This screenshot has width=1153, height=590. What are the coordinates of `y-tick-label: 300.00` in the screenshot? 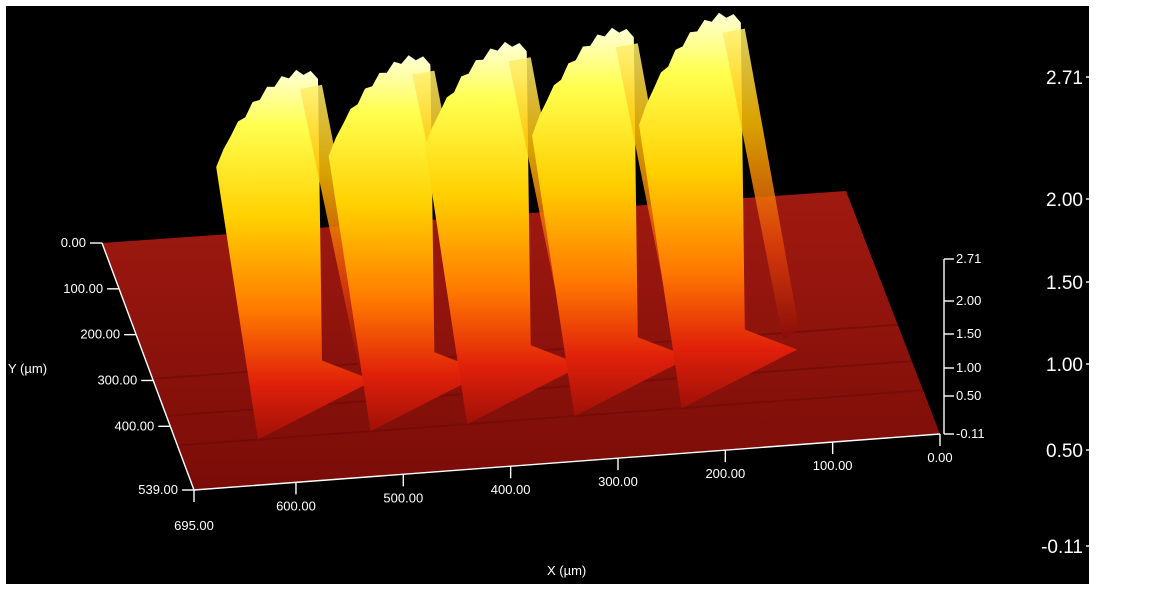 It's located at (117, 379).